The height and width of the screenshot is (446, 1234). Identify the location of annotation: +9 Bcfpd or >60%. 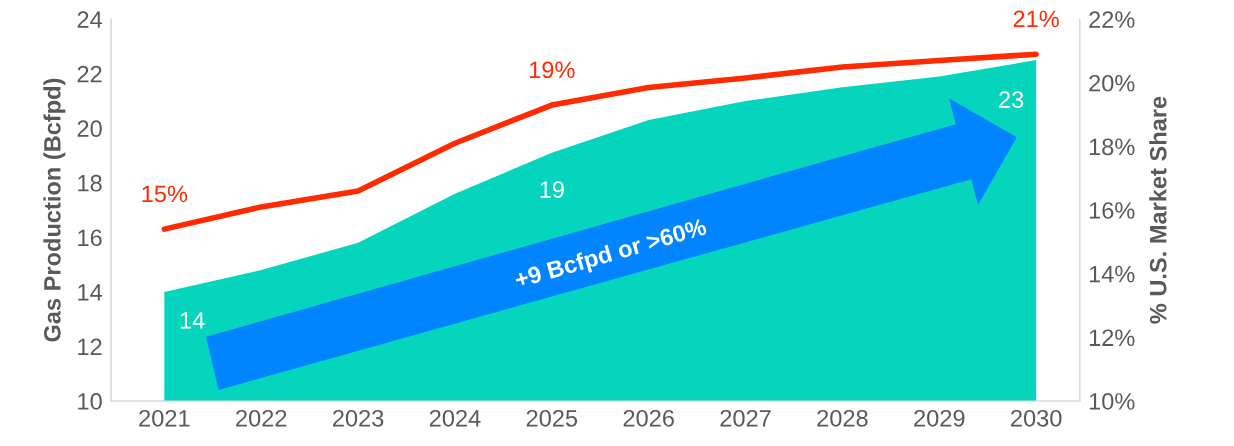
(611, 255).